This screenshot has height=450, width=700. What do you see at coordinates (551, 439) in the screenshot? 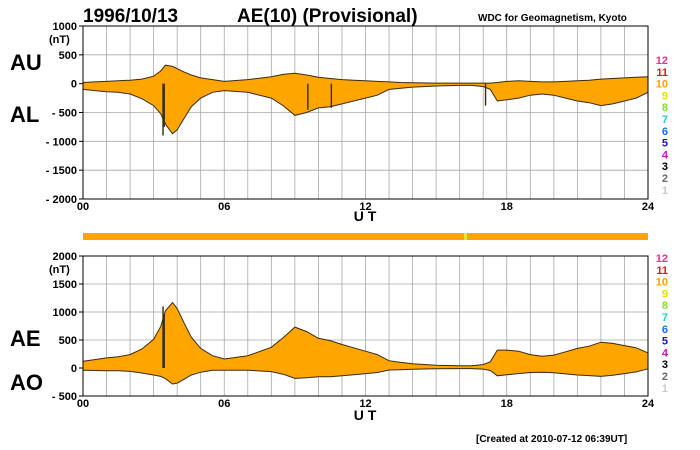
I see `created-timestamp: [Created at 2010-07-12 06:39UT]` at bounding box center [551, 439].